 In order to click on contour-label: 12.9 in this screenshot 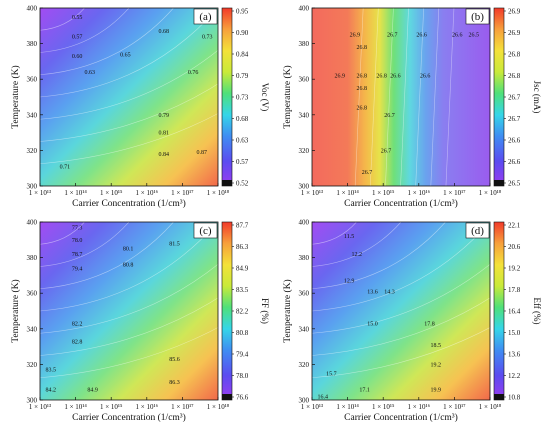, I will do `click(349, 282)`.